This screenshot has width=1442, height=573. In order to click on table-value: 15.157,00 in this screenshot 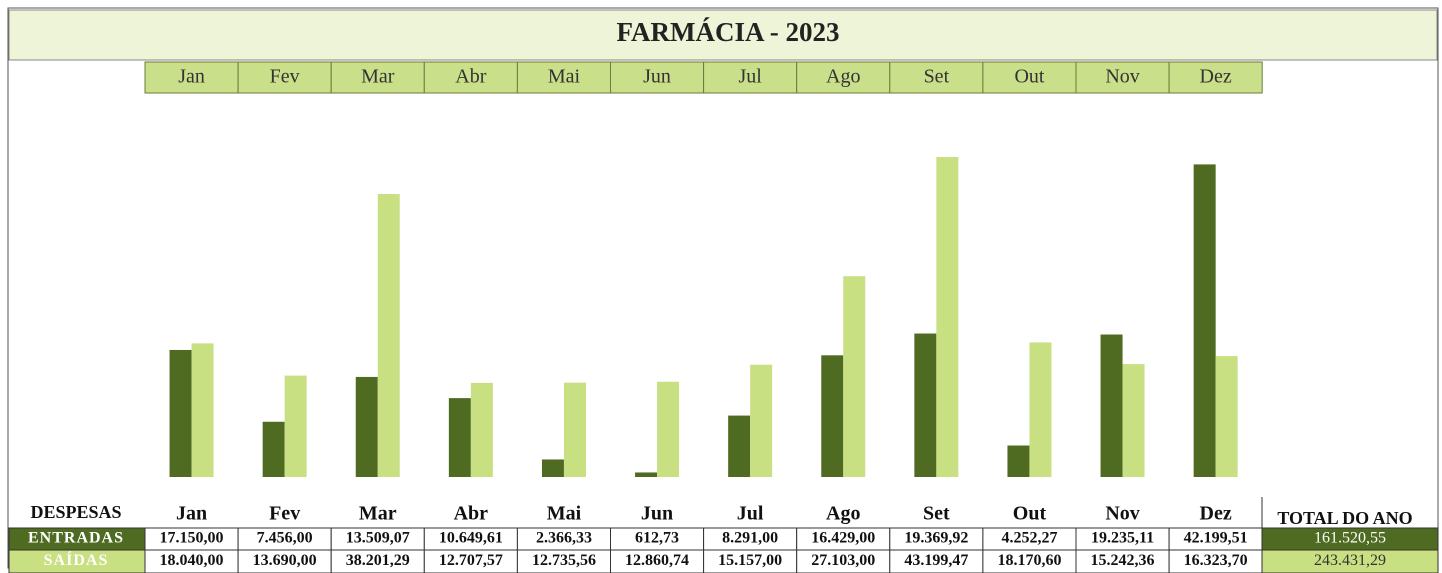, I will do `click(750, 560)`.